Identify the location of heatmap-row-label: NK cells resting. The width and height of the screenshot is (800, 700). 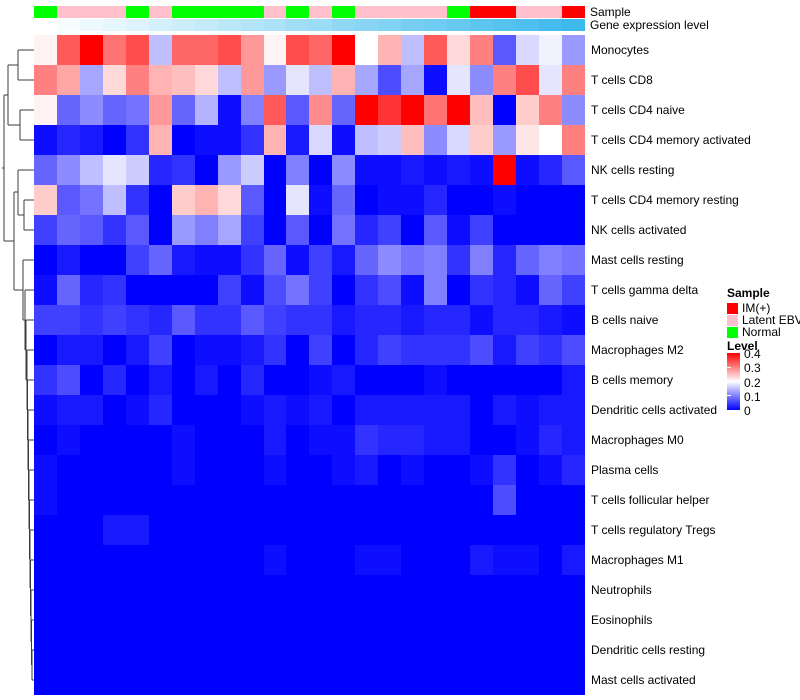
(633, 170).